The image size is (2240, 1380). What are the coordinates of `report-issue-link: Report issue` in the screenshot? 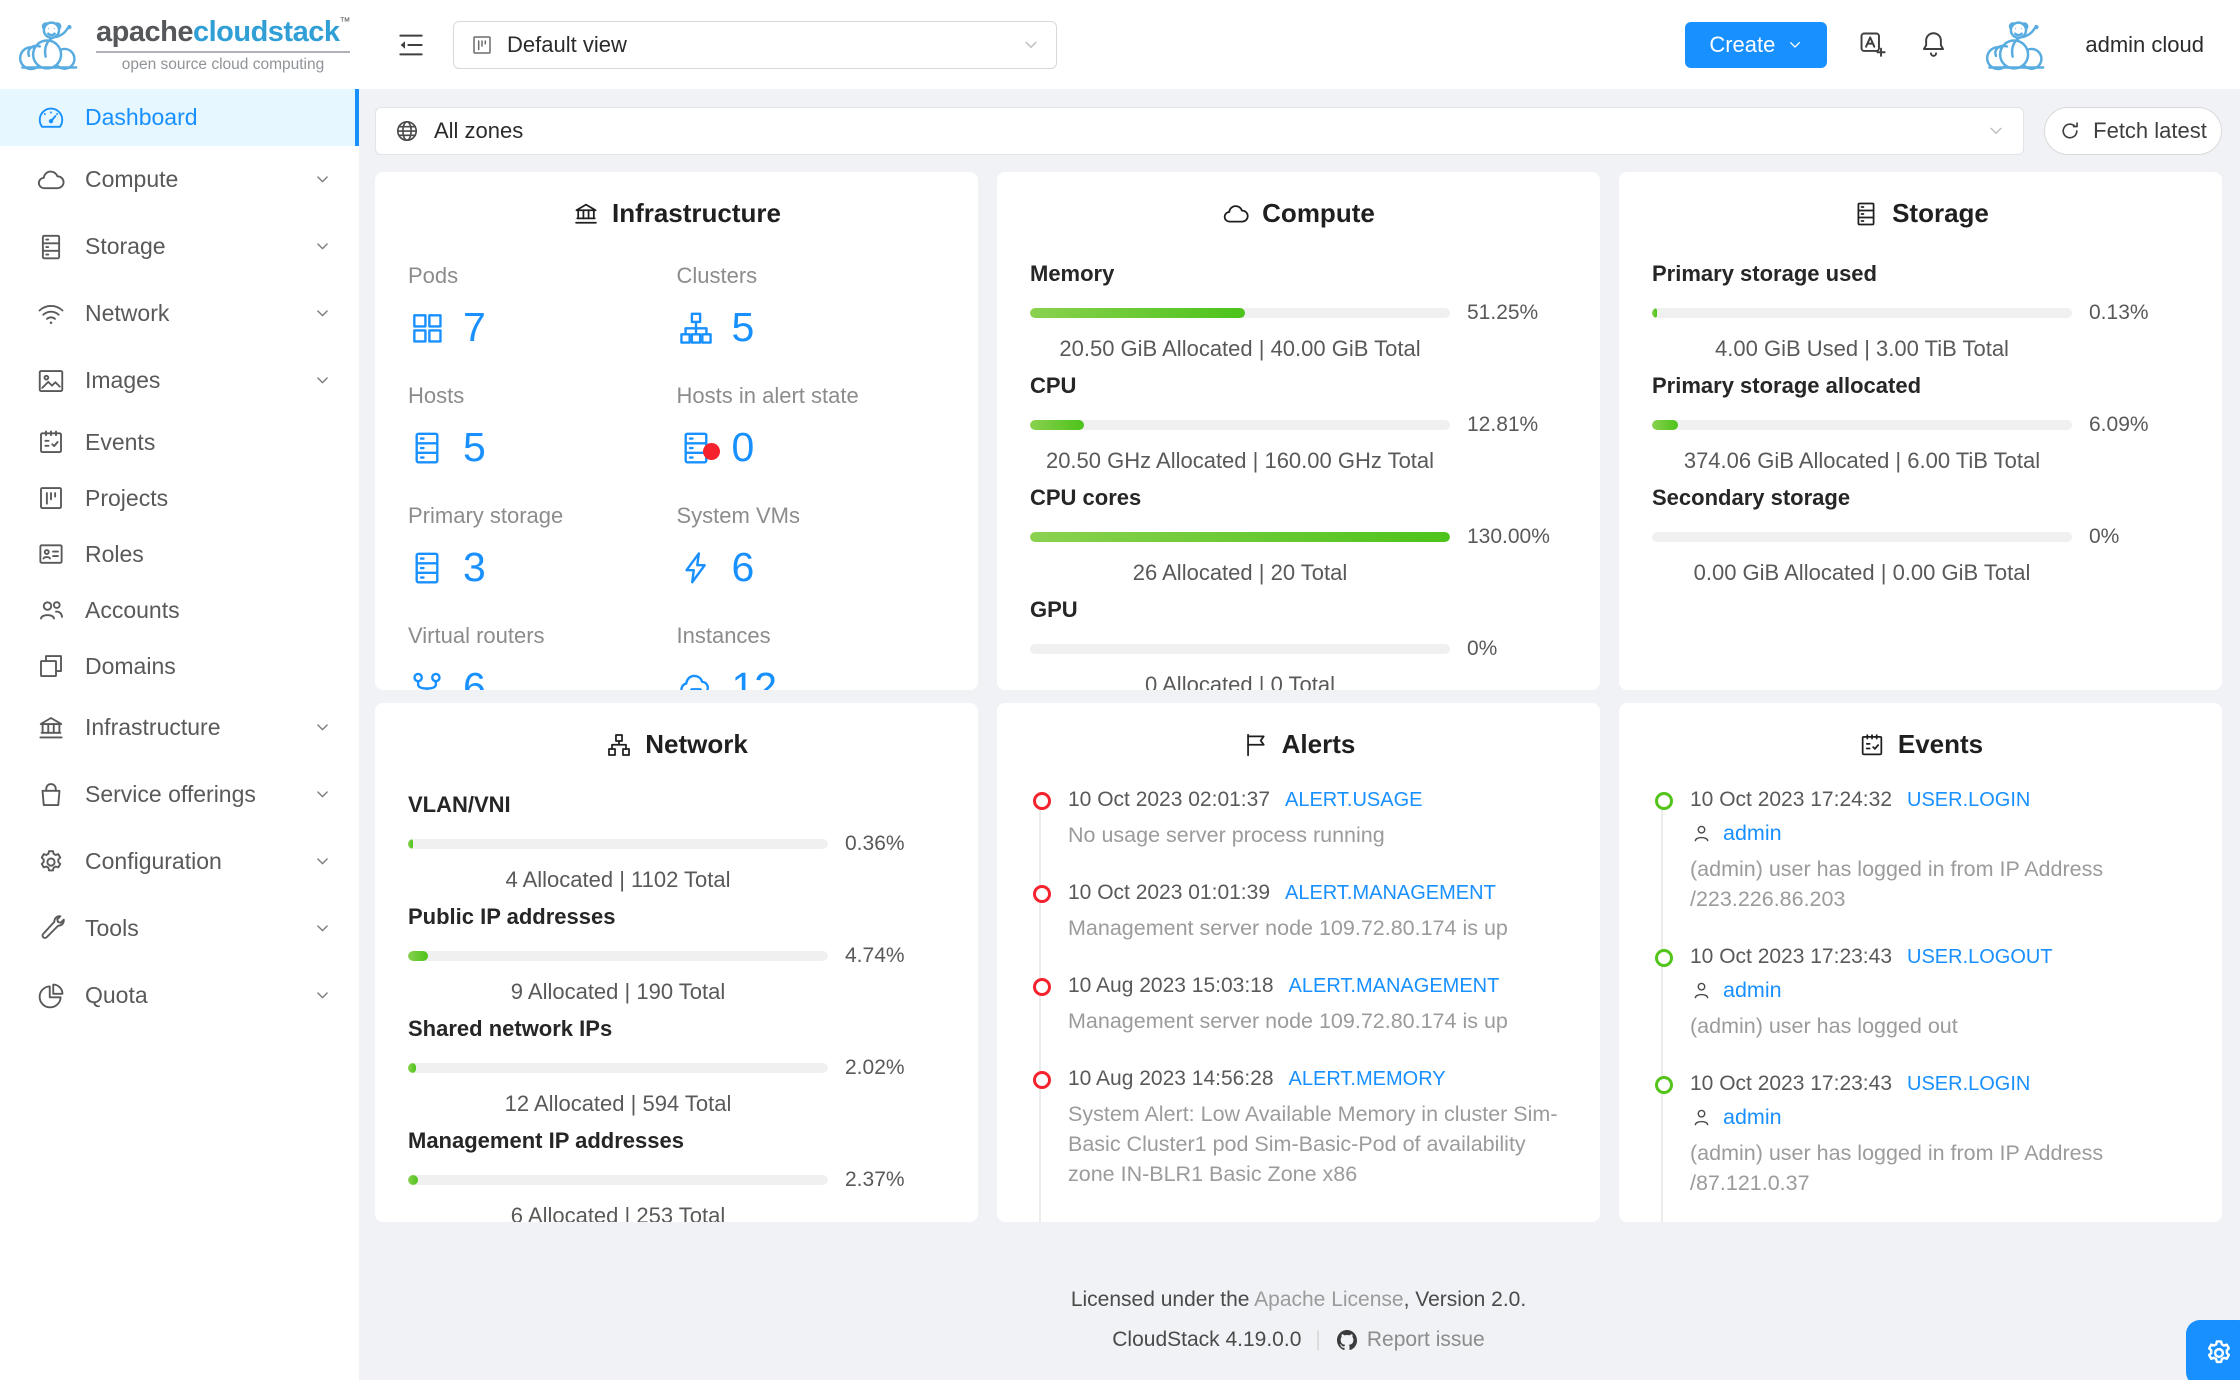 It's located at (1410, 1340).